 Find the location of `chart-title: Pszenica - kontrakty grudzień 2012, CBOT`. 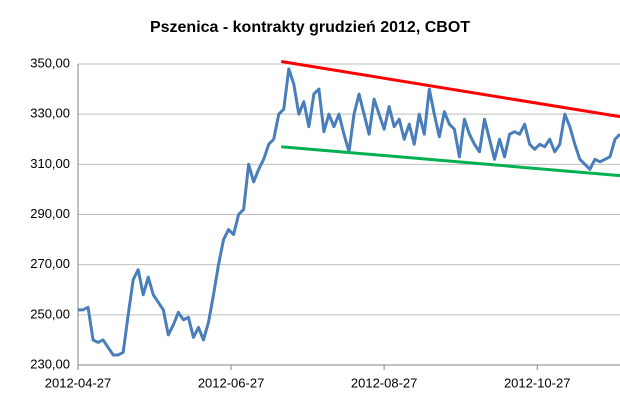

chart-title: Pszenica - kontrakty grudzień 2012, CBOT is located at coordinates (310, 27).